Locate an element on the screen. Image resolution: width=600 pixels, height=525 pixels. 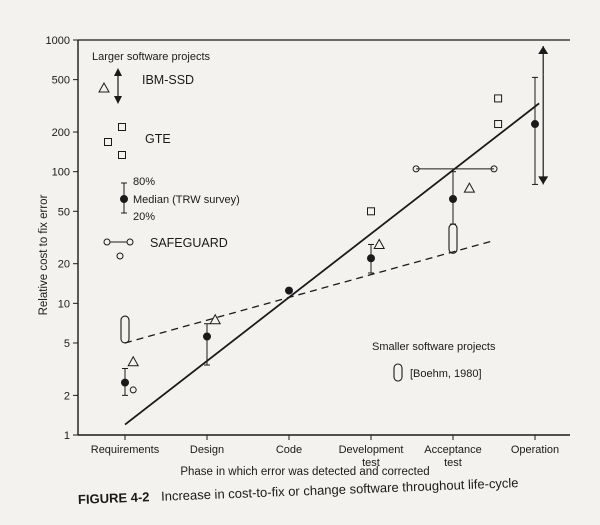
x-tick-label-line: Design is located at coordinates (207, 450).